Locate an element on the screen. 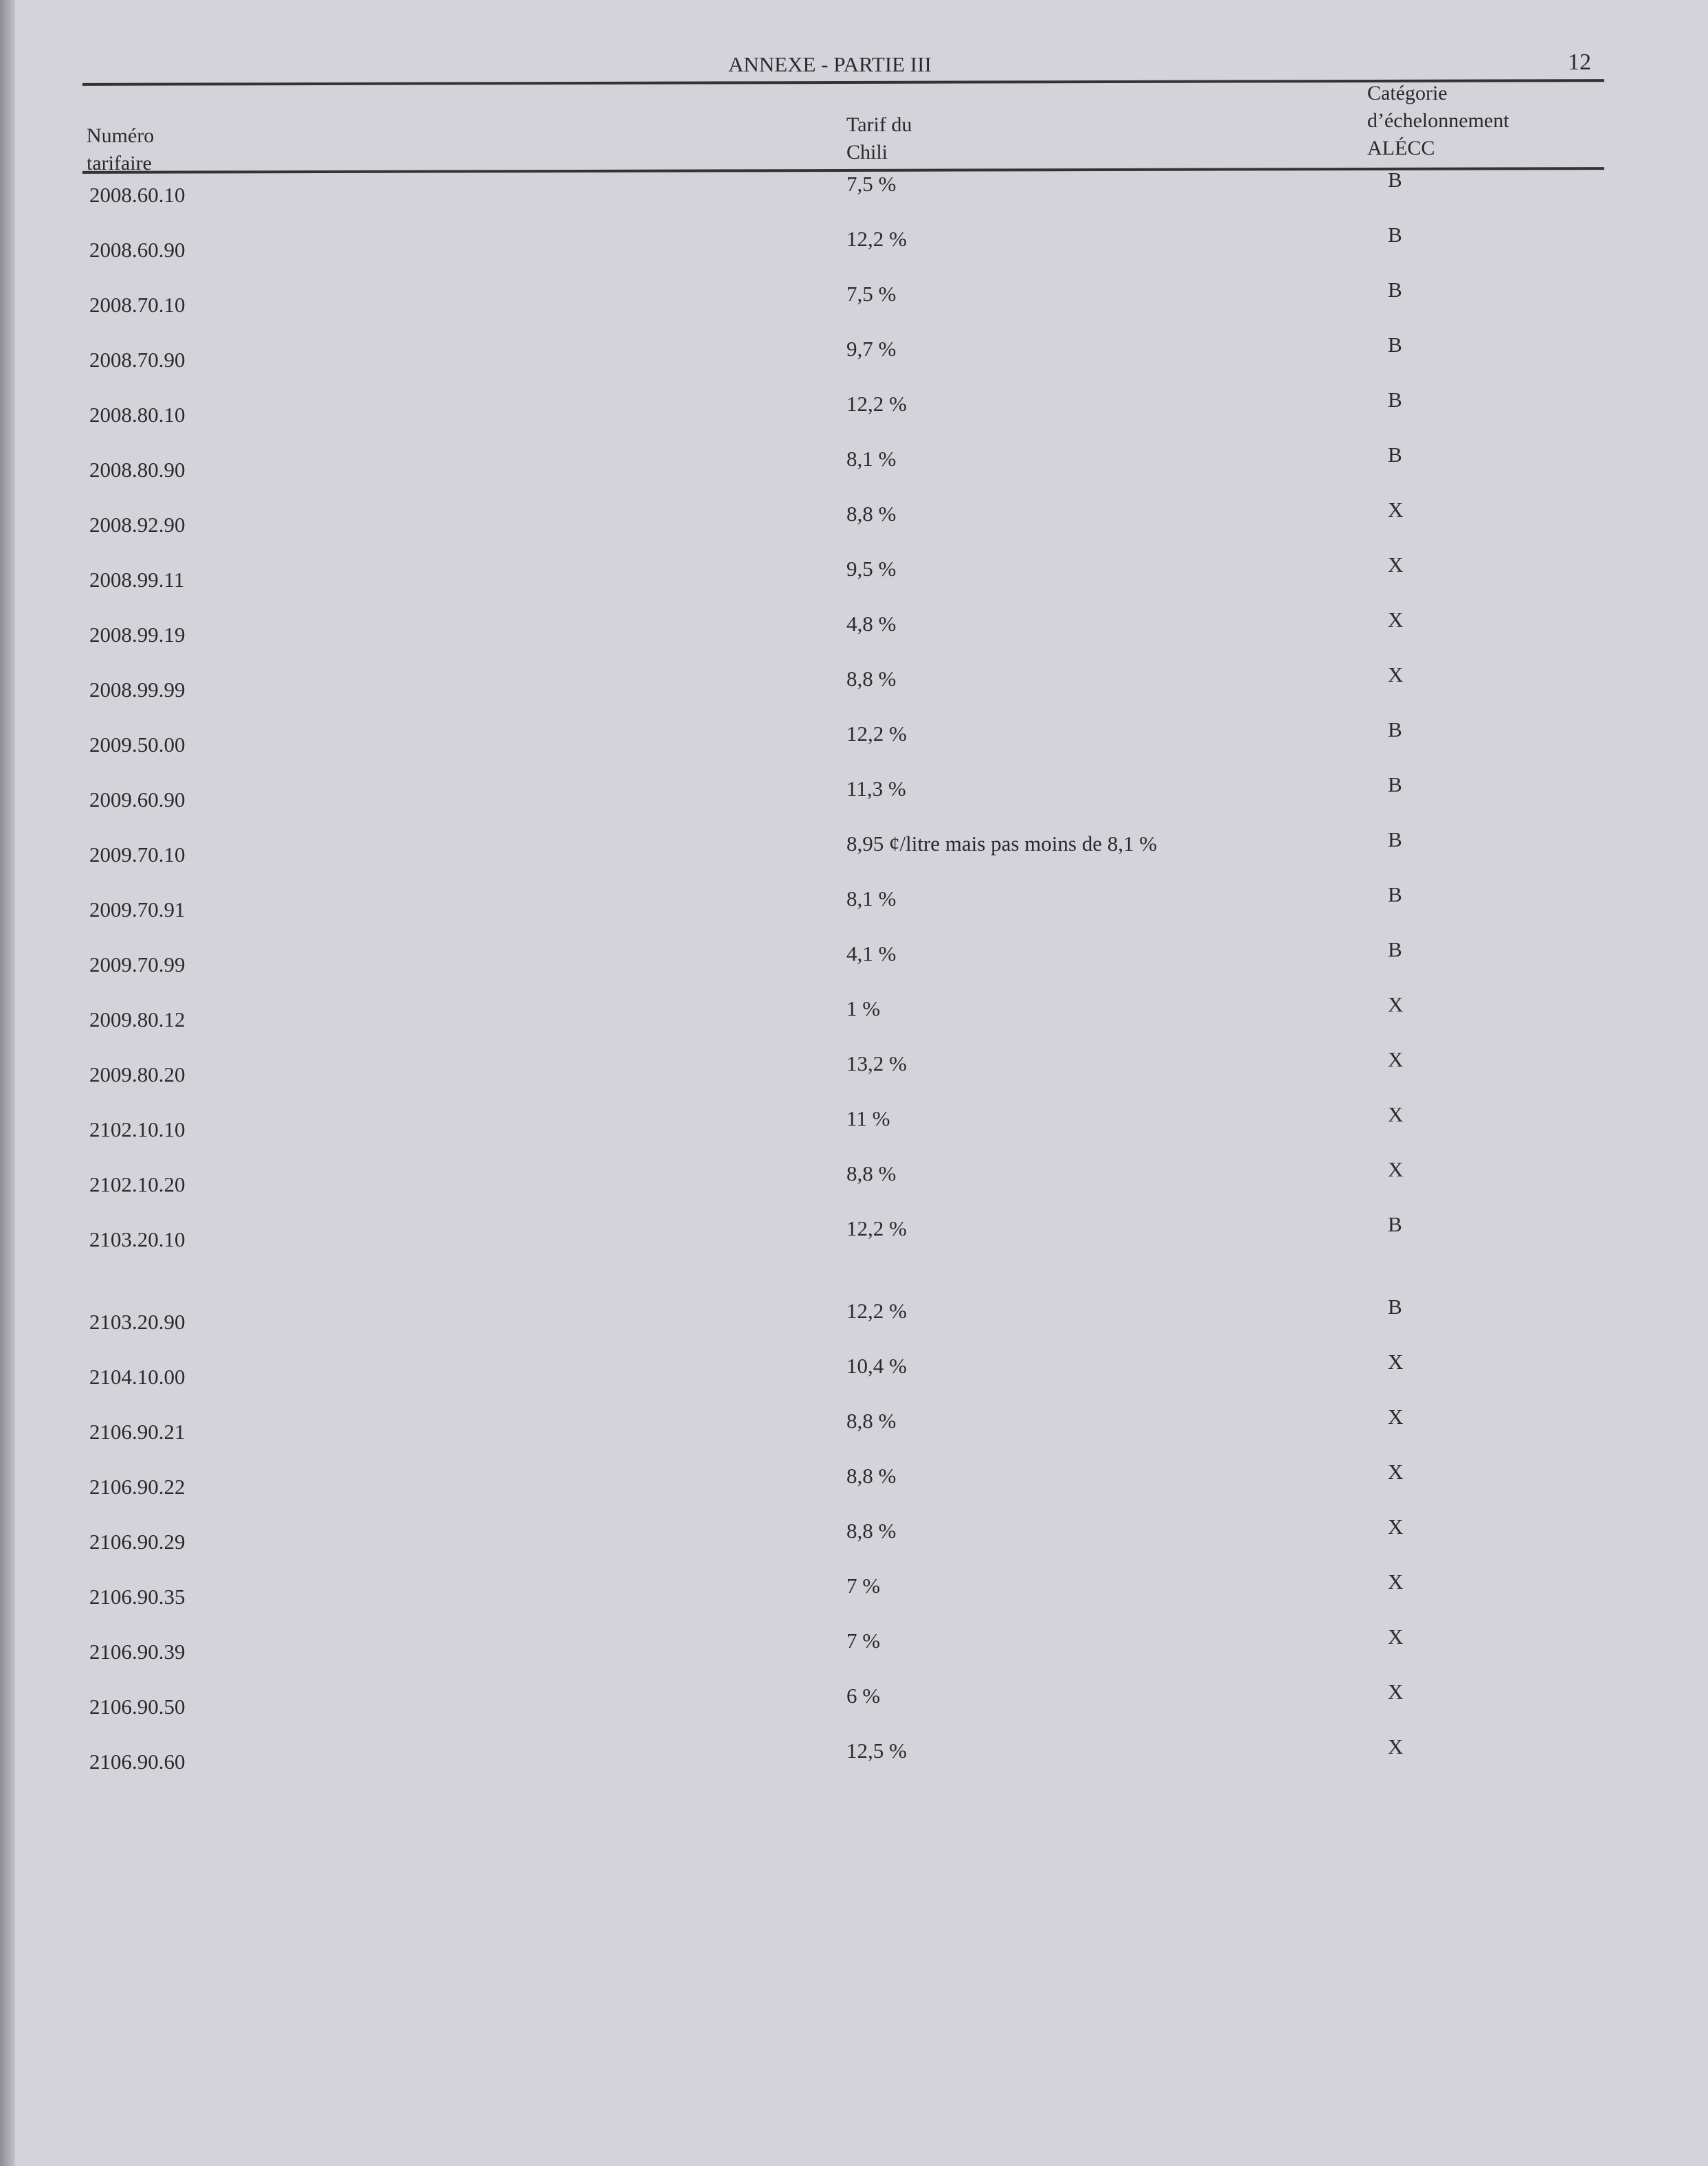  tariff-number: 2008.60.10 is located at coordinates (137, 195).